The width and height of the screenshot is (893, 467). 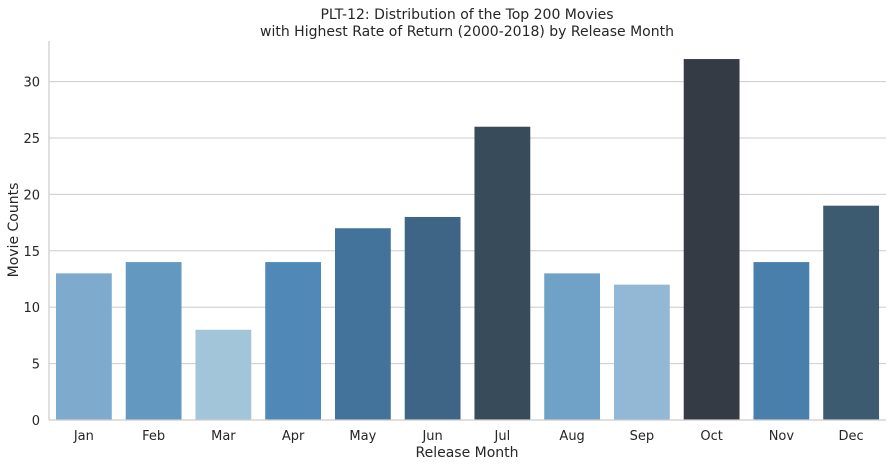 I want to click on bar-may, so click(x=362, y=324).